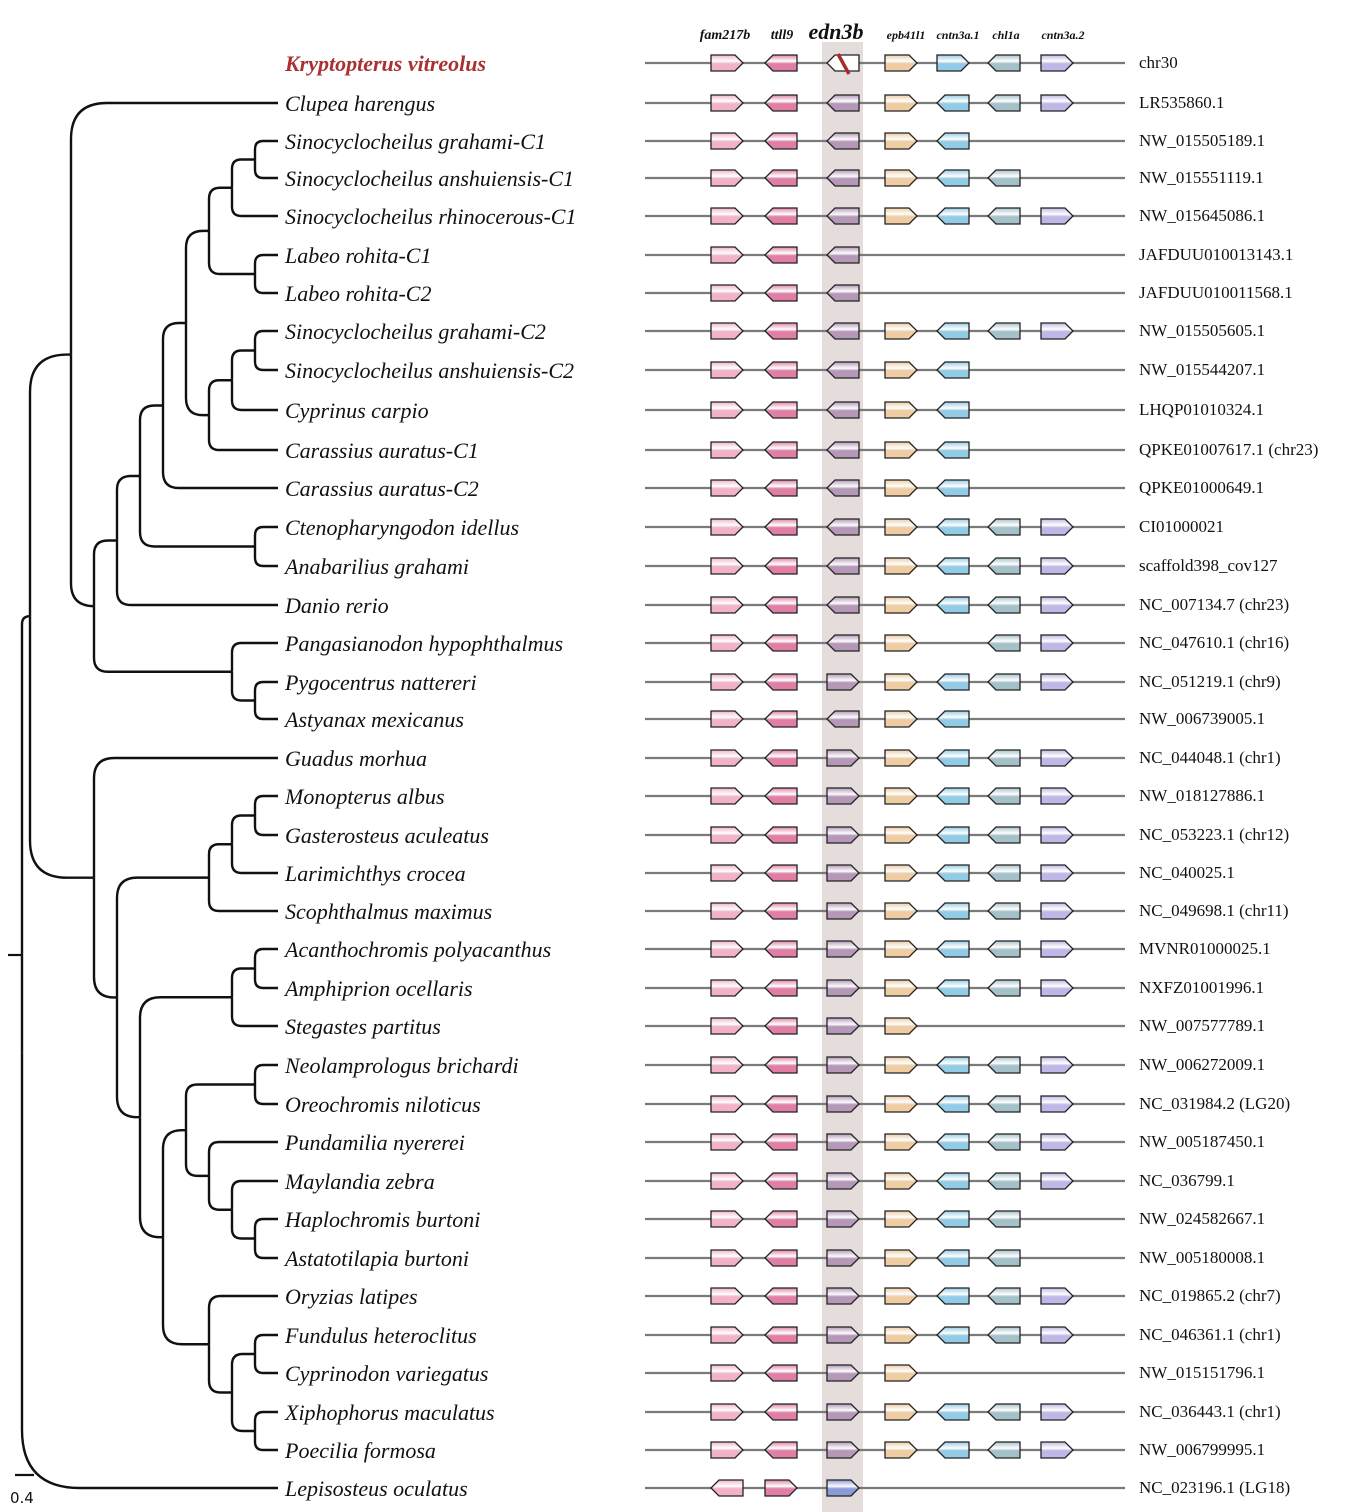 This screenshot has height=1512, width=1362. What do you see at coordinates (364, 796) in the screenshot?
I see `species-label: Monopterus albus` at bounding box center [364, 796].